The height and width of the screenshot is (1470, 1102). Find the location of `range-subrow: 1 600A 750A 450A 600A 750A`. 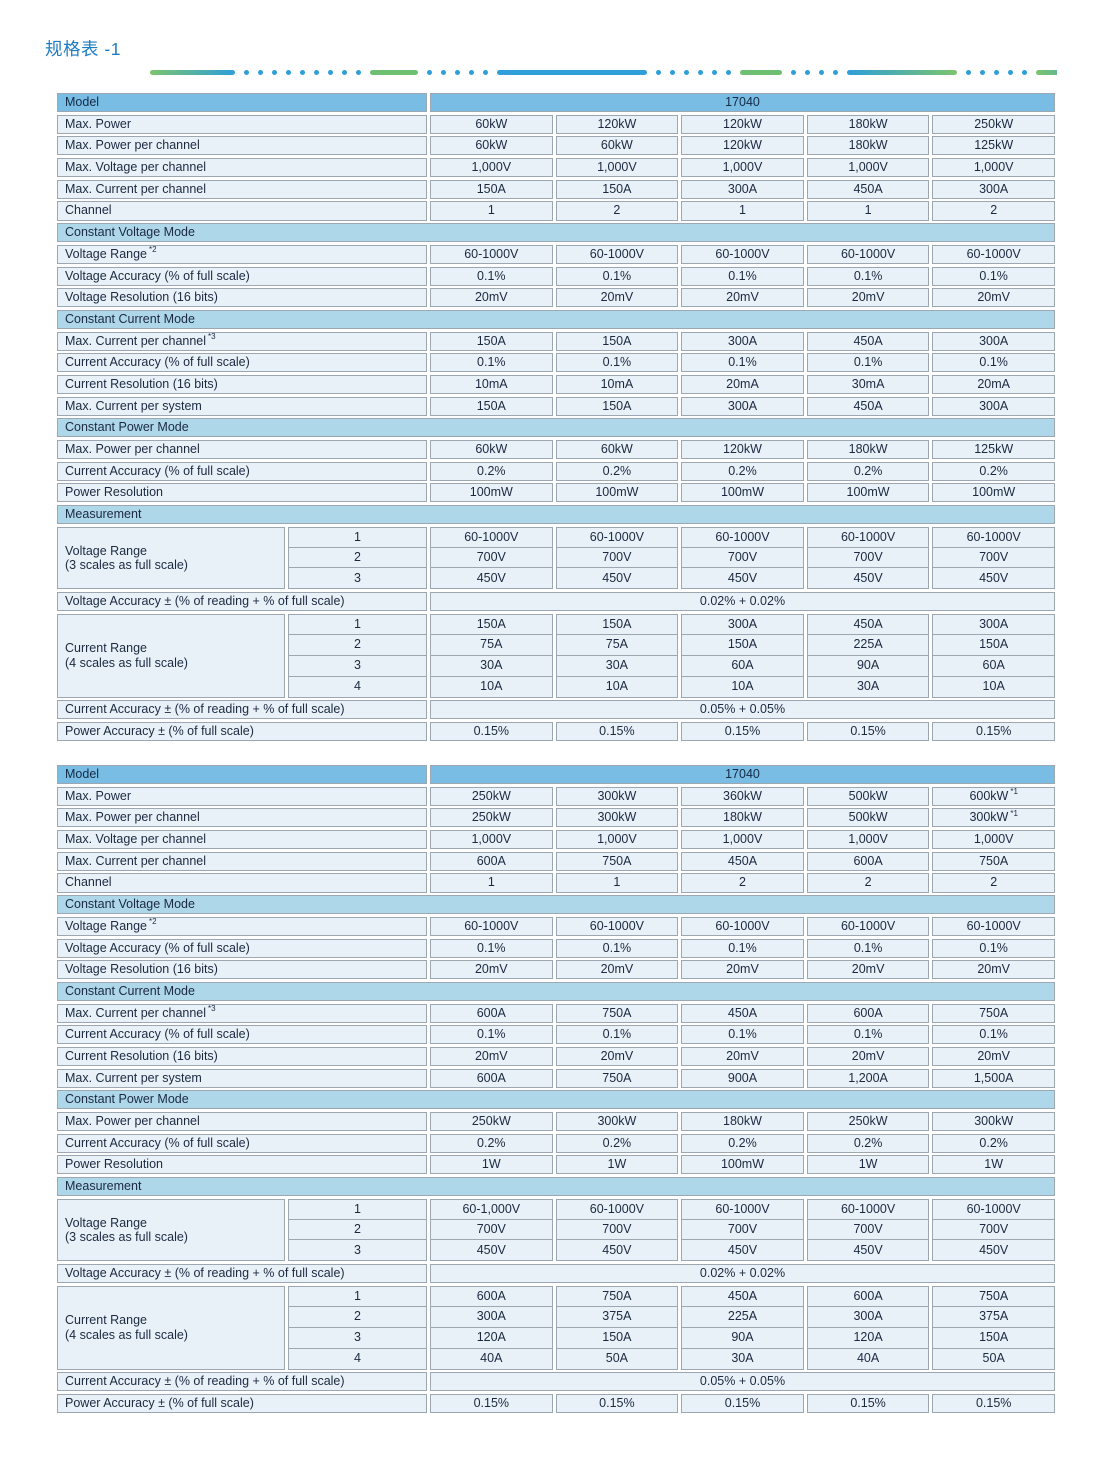

range-subrow: 1 600A 750A 450A 600A 750A is located at coordinates (671, 1296).